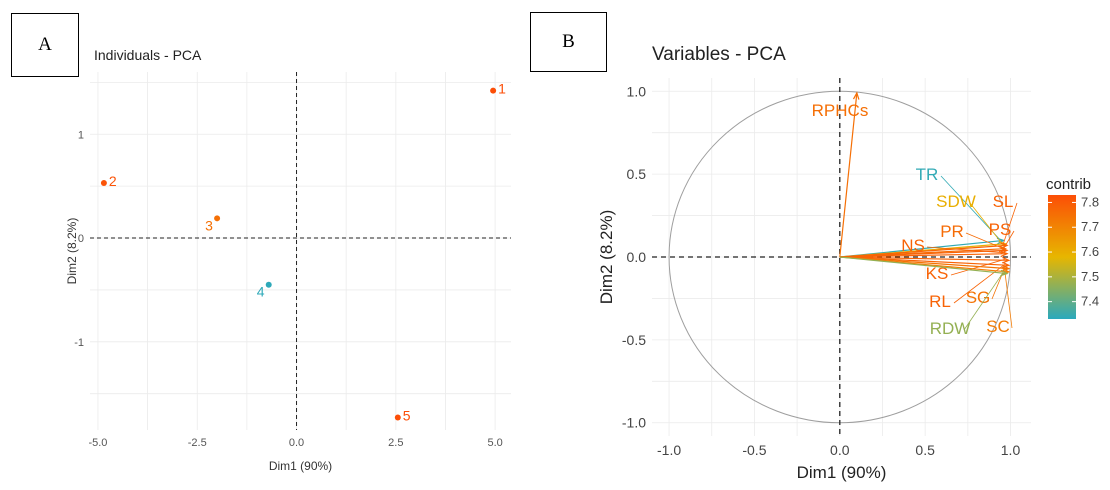 The height and width of the screenshot is (490, 1110). What do you see at coordinates (637, 257) in the screenshot?
I see `b-ytick-label: 0.0` at bounding box center [637, 257].